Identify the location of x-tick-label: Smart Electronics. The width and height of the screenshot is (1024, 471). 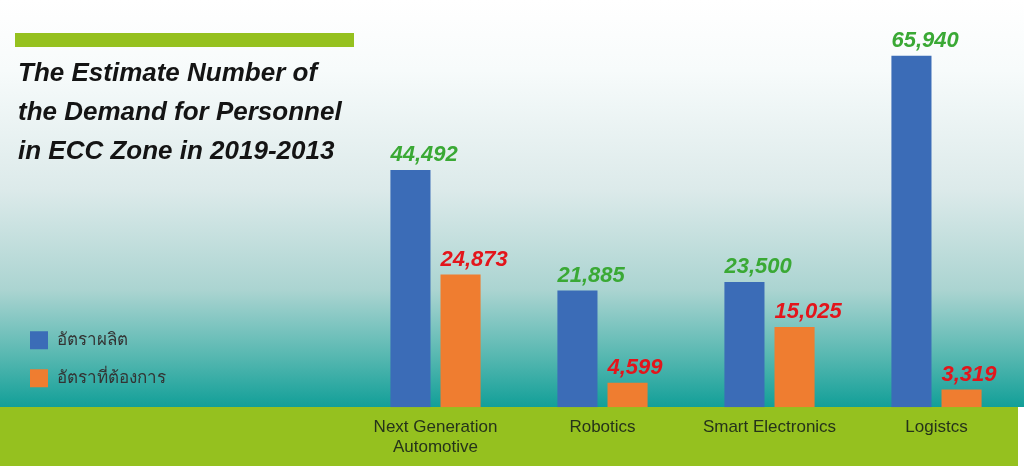
(769, 427).